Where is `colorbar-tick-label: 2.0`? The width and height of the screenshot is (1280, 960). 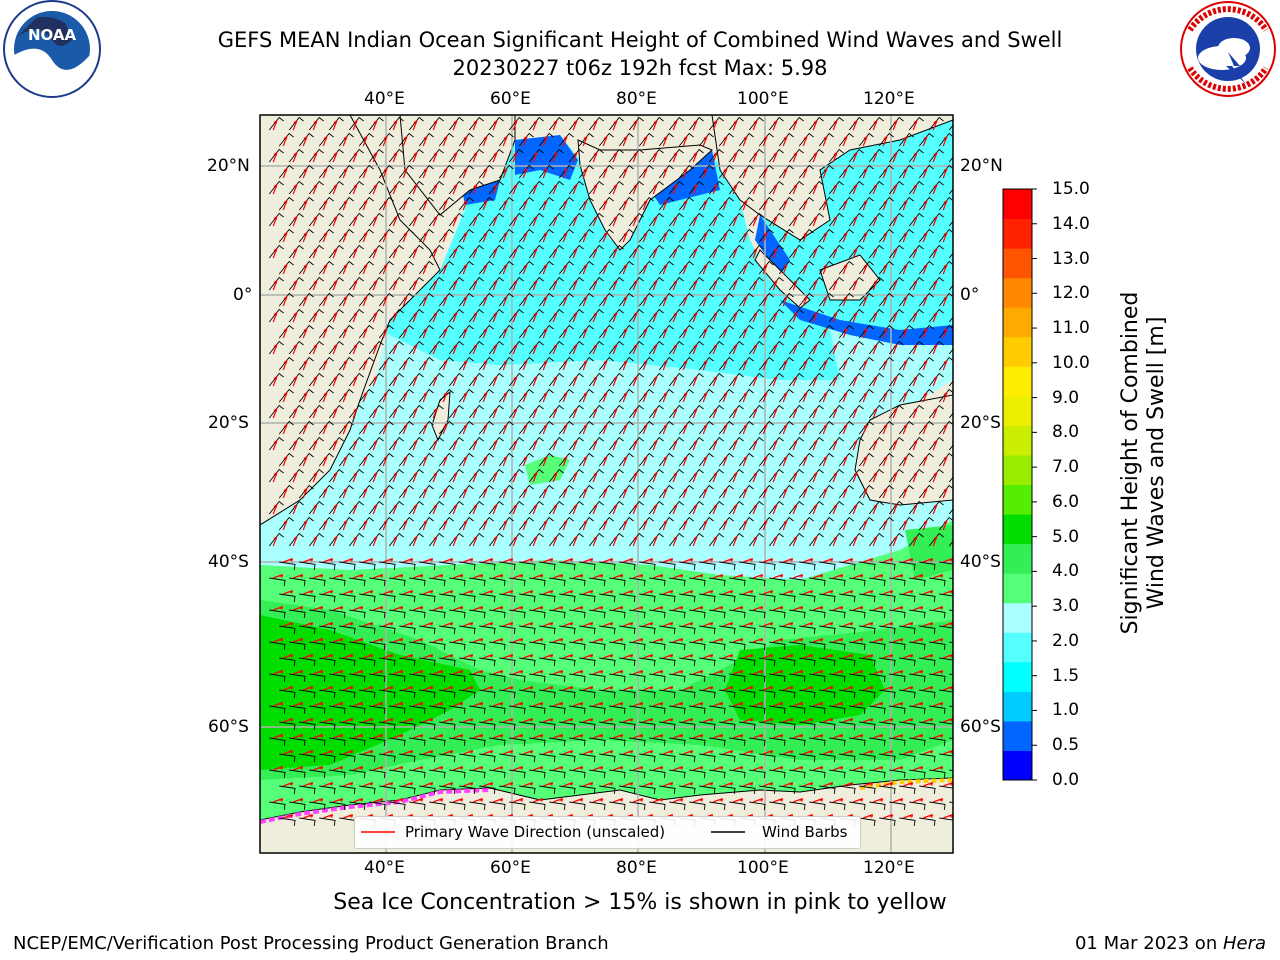
colorbar-tick-label: 2.0 is located at coordinates (1066, 640).